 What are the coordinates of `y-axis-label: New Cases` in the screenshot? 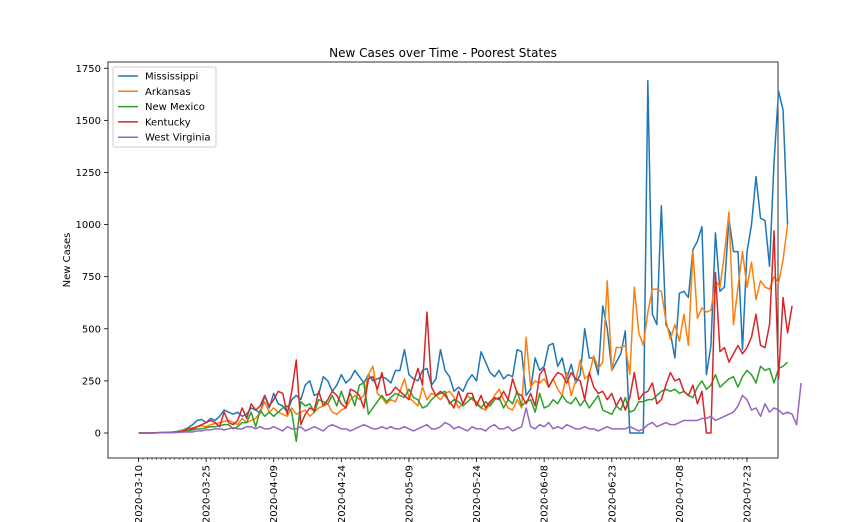 It's located at (67, 260).